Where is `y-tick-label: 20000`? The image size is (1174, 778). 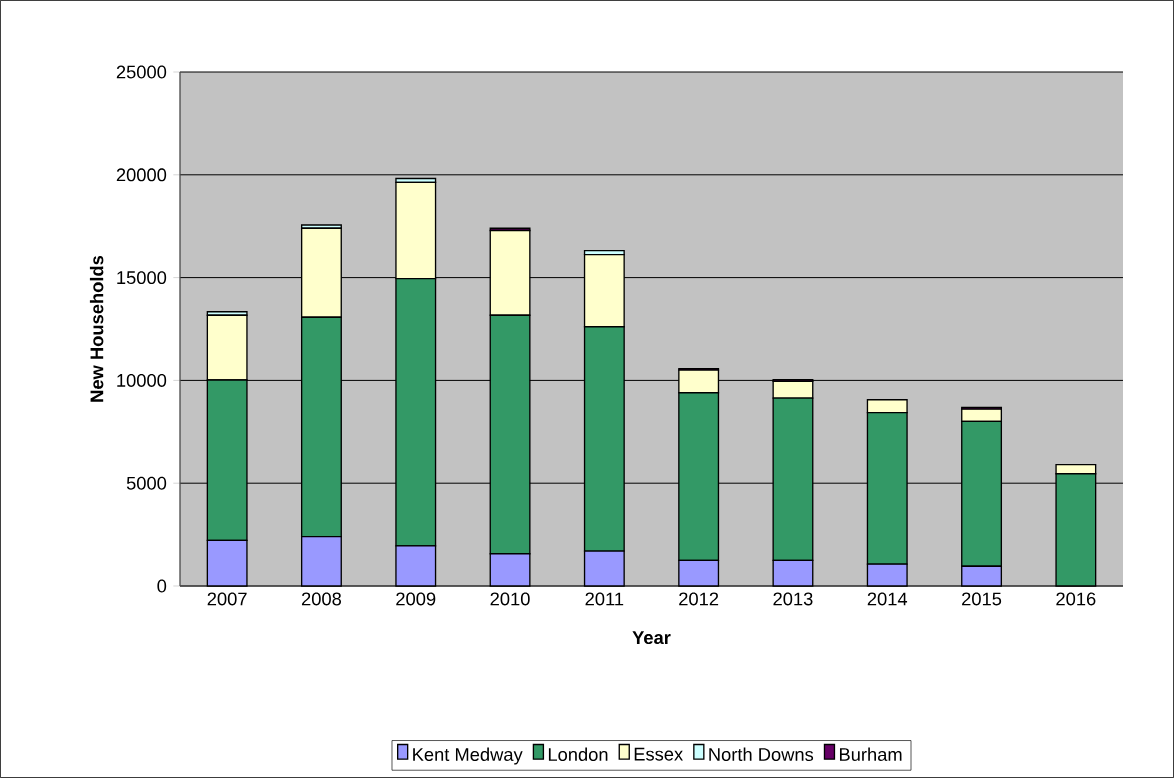 y-tick-label: 20000 is located at coordinates (141, 175).